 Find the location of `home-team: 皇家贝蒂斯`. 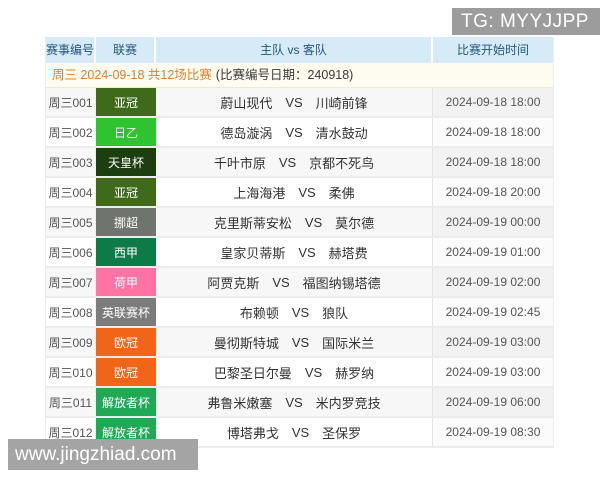

home-team: 皇家贝蒂斯 is located at coordinates (253, 253).